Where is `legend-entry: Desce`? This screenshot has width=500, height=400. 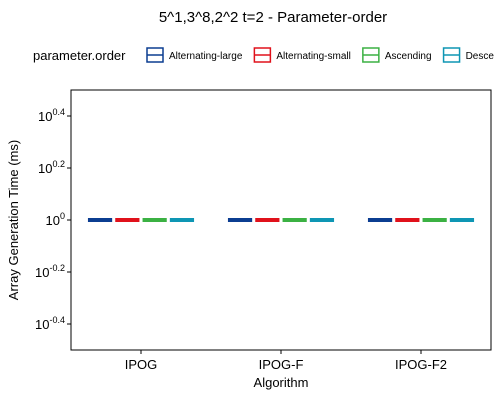
legend-entry: Desce is located at coordinates (468, 55).